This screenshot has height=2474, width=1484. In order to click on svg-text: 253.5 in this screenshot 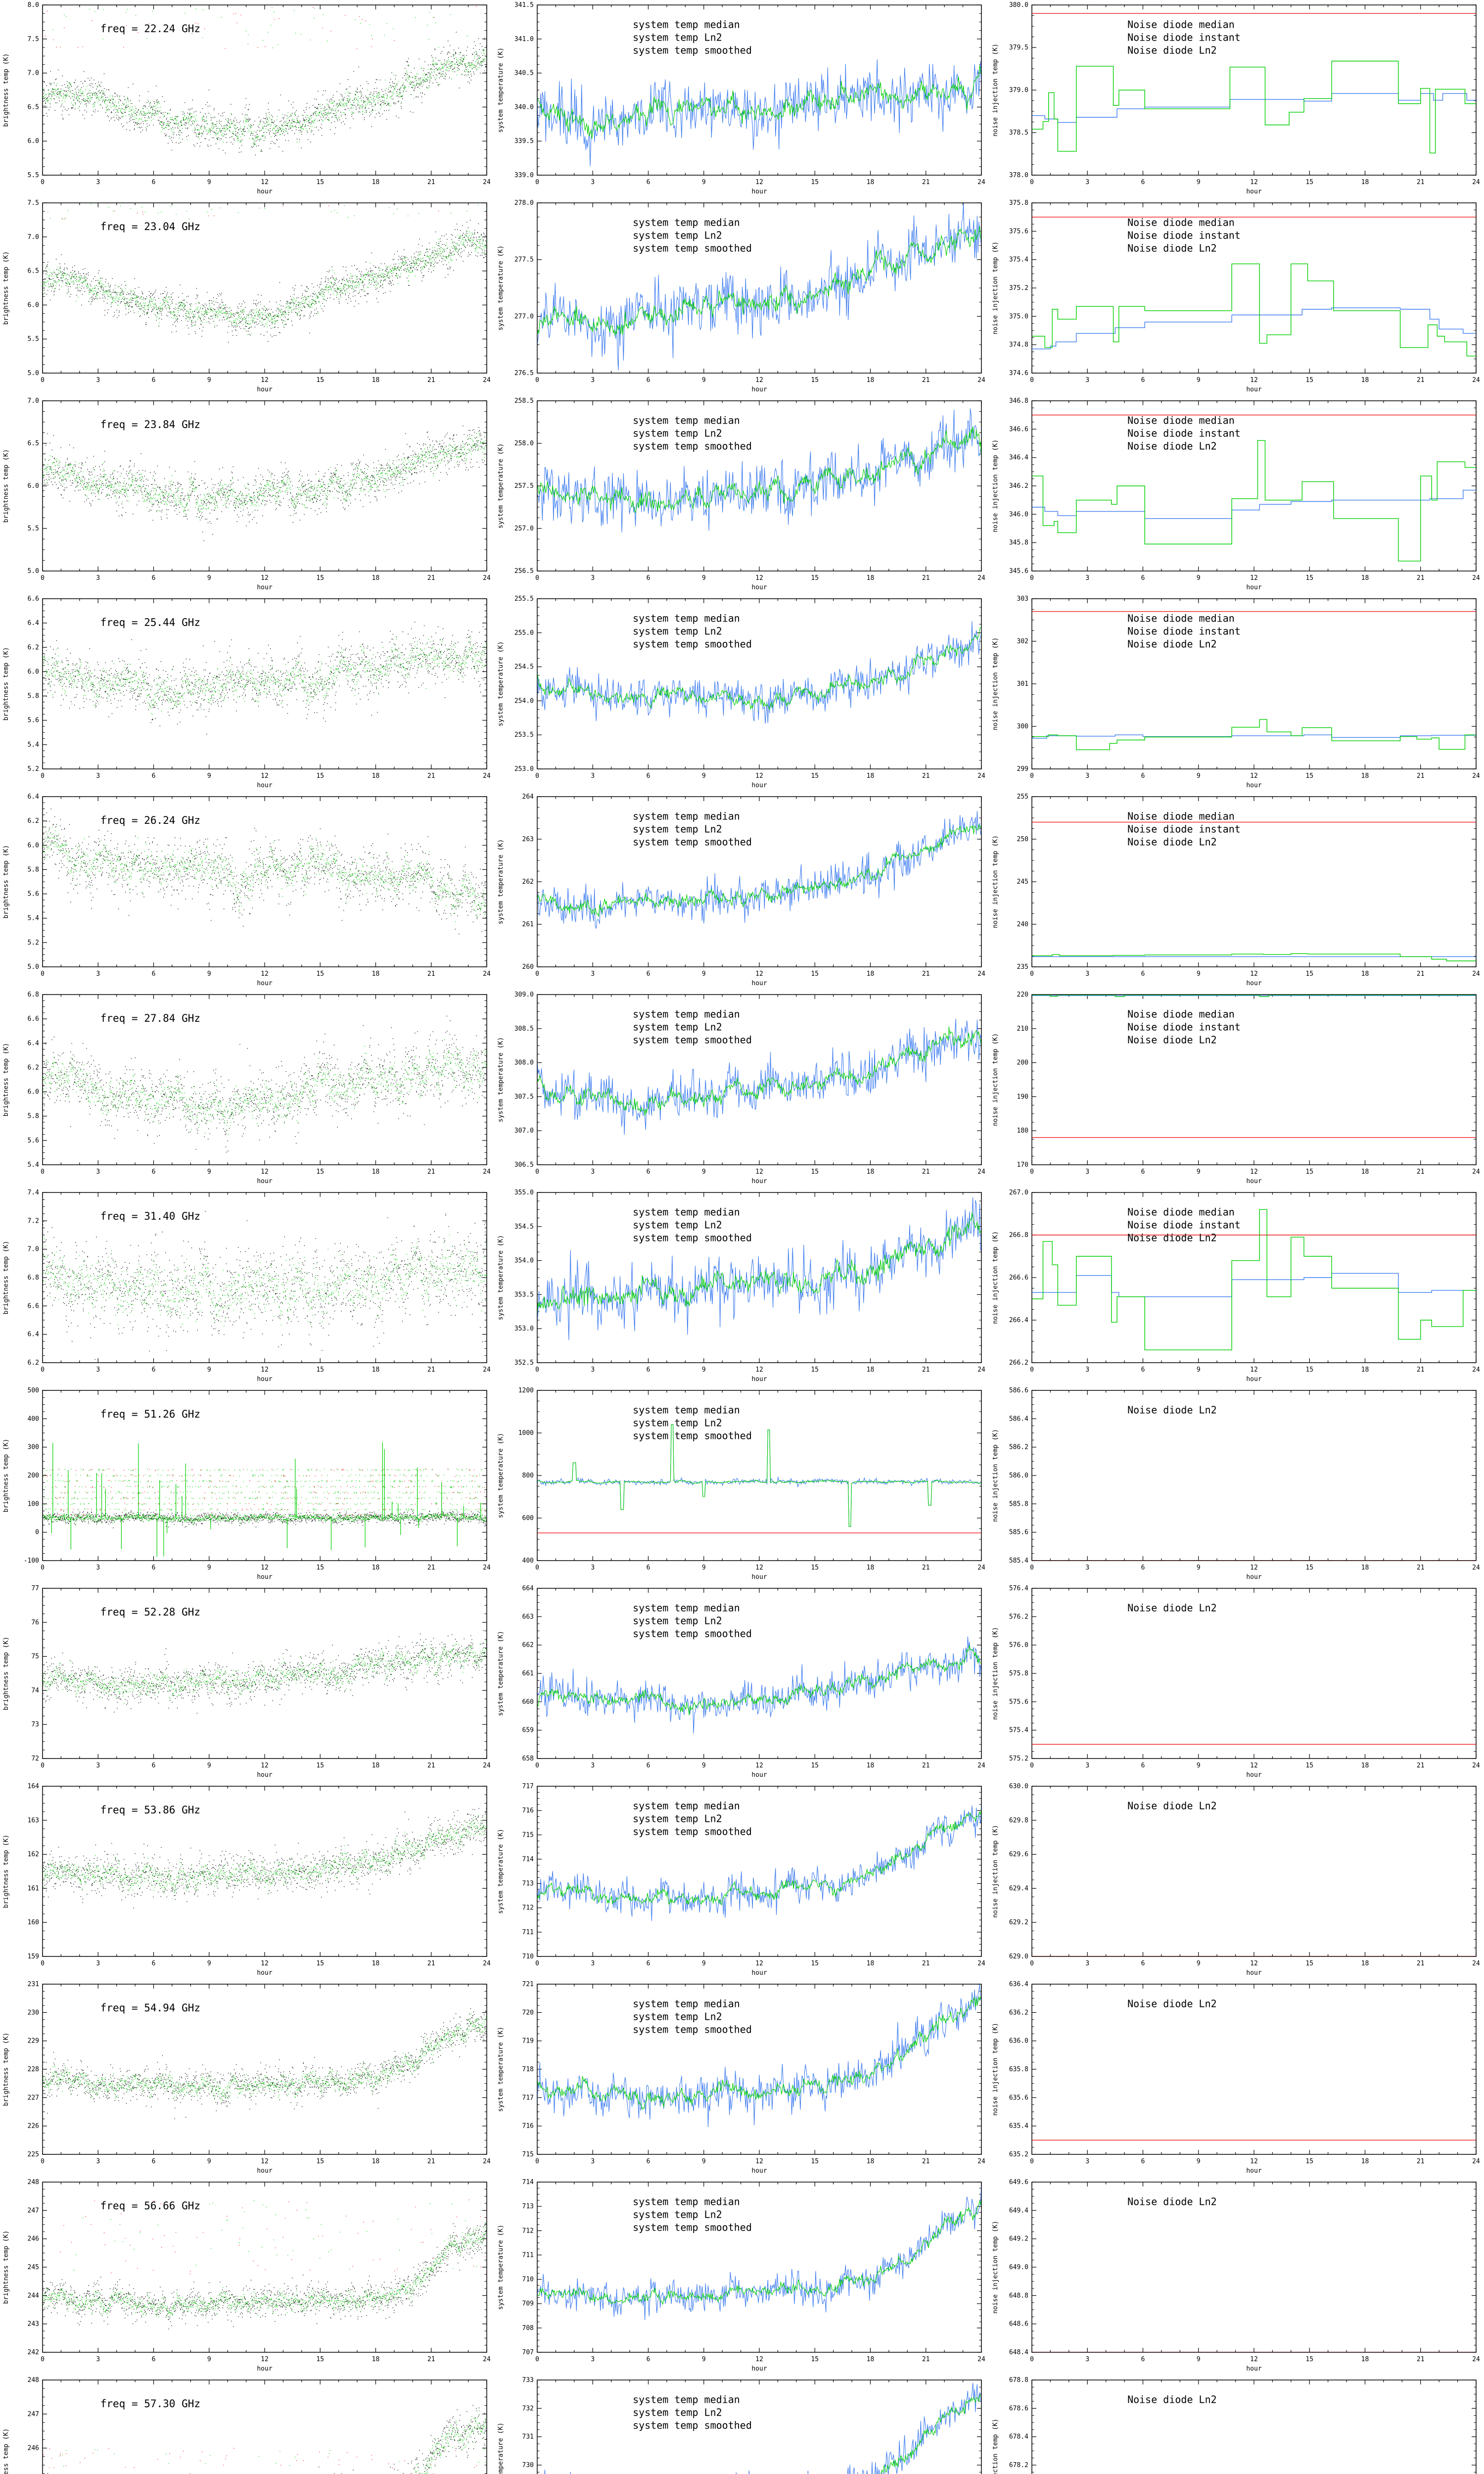, I will do `click(524, 735)`.